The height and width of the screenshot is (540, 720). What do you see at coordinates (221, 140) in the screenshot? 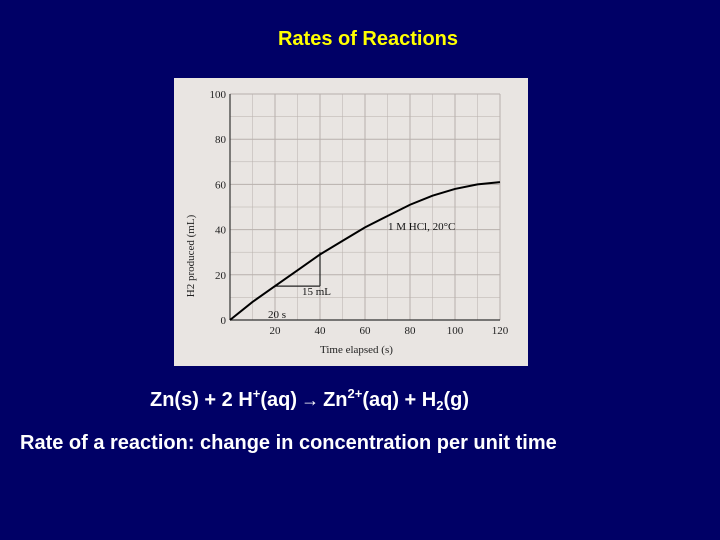
I see `y-tick-label: 80` at bounding box center [221, 140].